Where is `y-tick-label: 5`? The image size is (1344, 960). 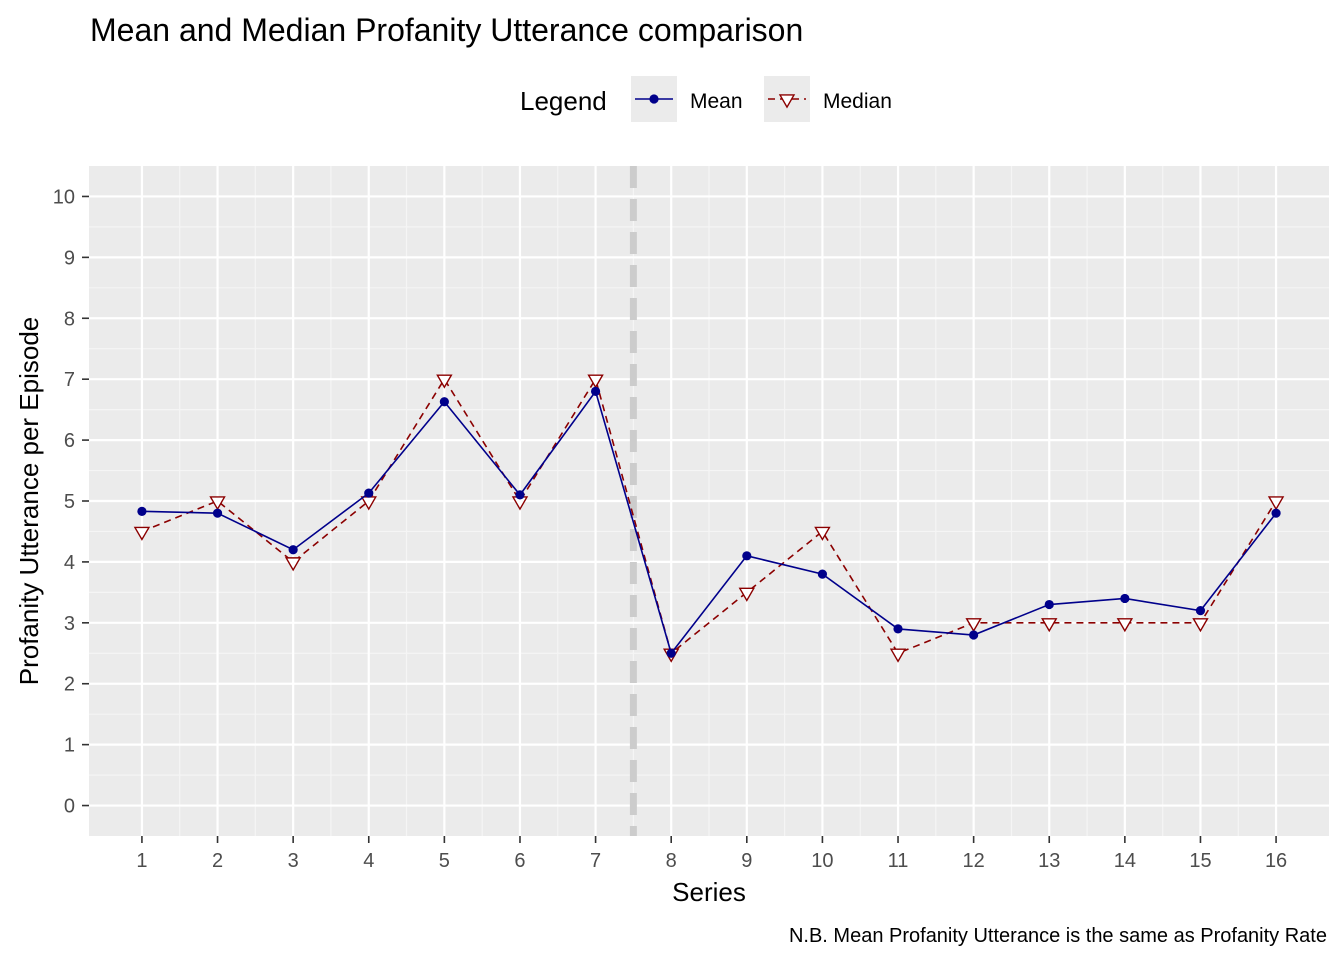
y-tick-label: 5 is located at coordinates (69, 502).